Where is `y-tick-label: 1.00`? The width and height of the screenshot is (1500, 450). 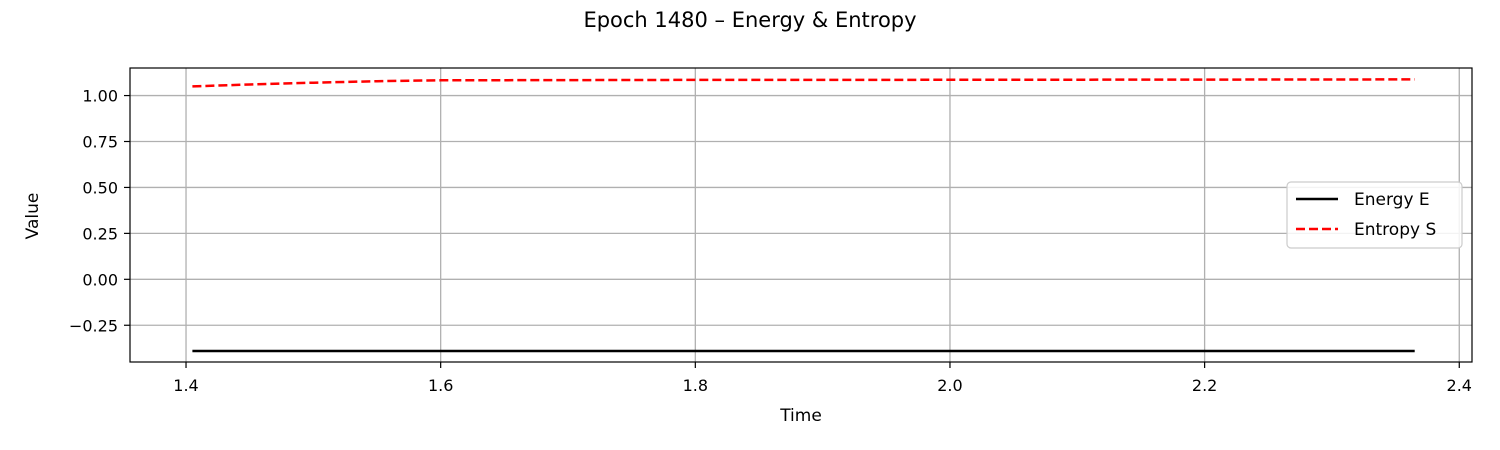 y-tick-label: 1.00 is located at coordinates (100, 96).